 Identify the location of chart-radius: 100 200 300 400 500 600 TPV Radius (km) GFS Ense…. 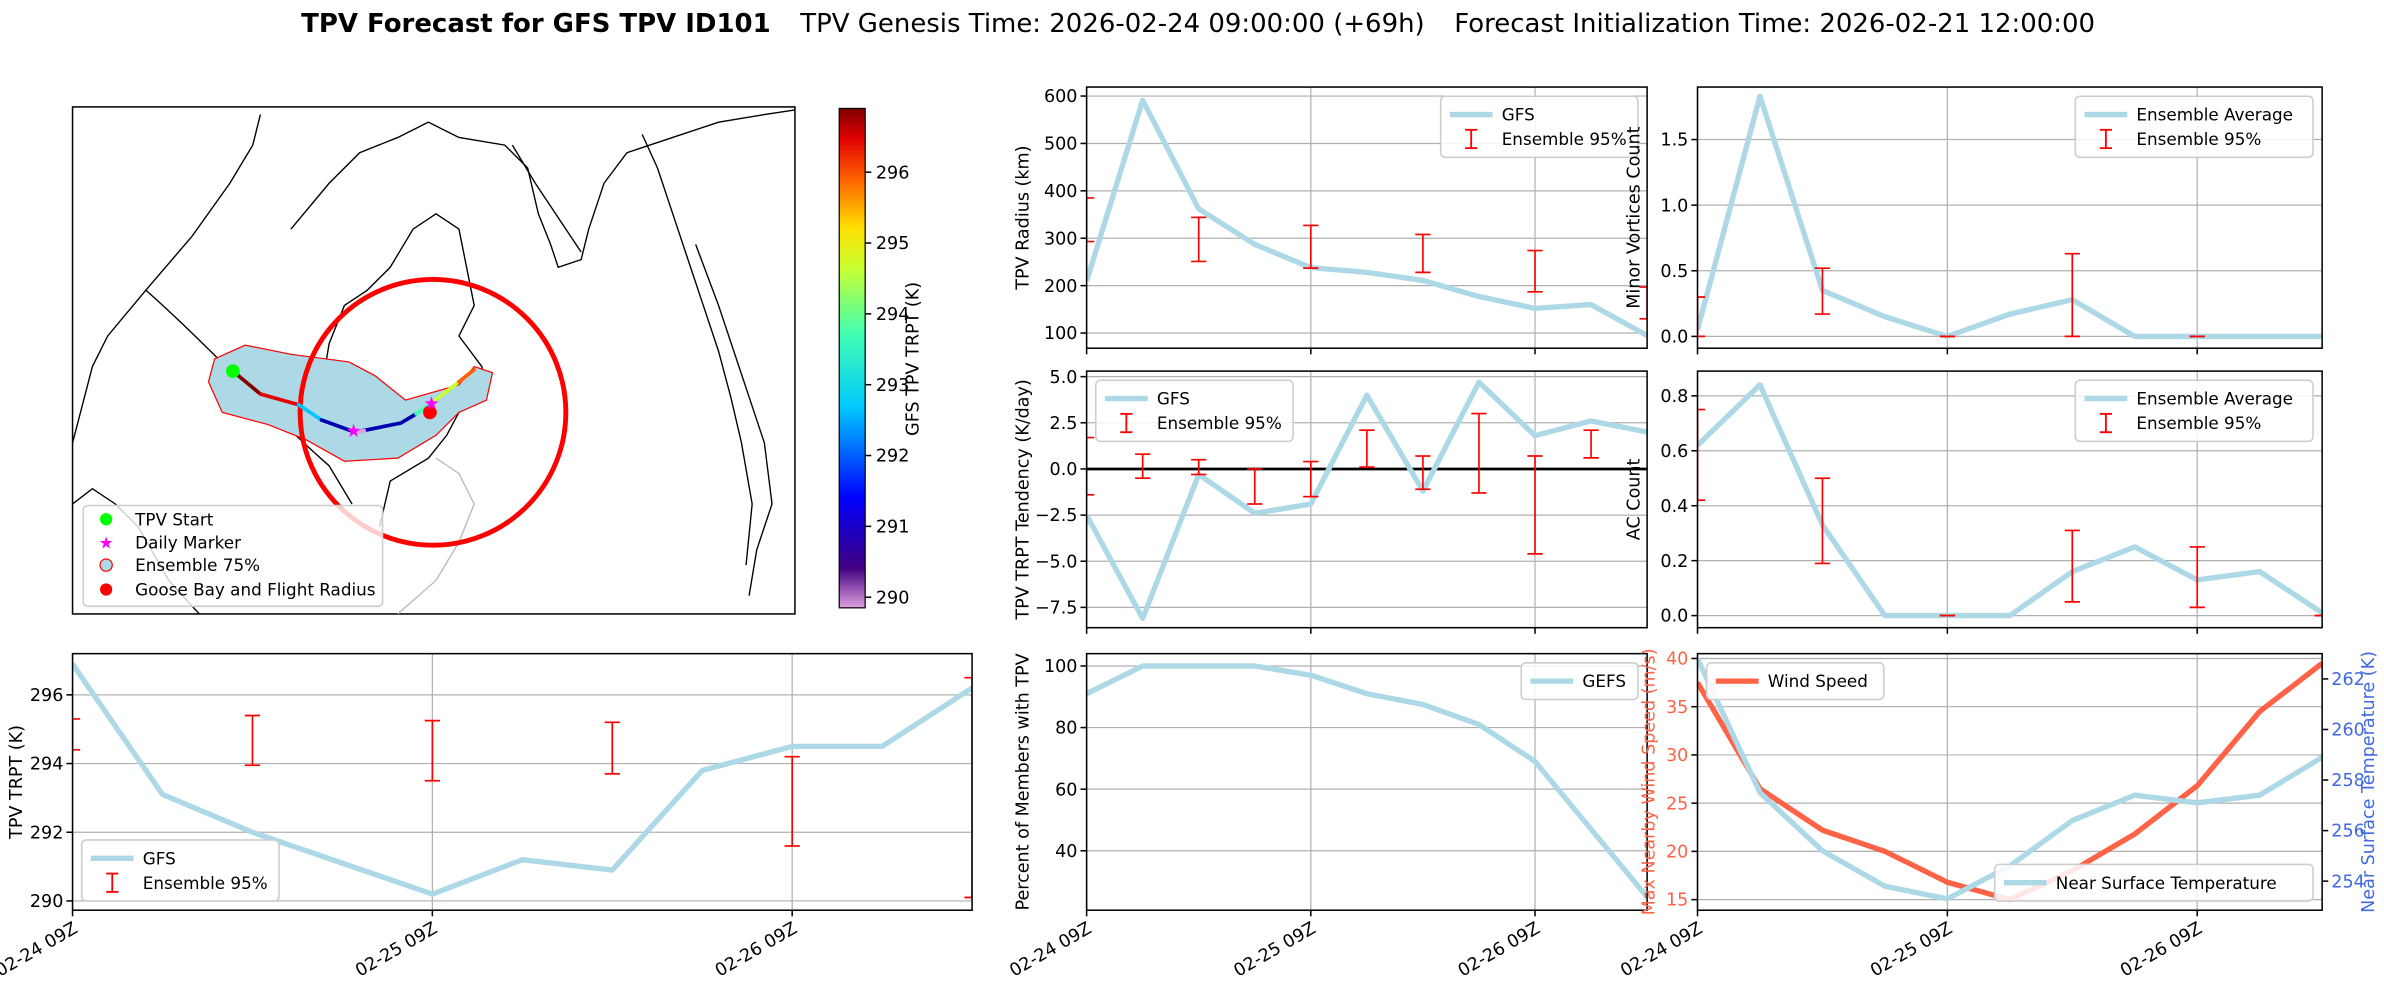
(1331, 220).